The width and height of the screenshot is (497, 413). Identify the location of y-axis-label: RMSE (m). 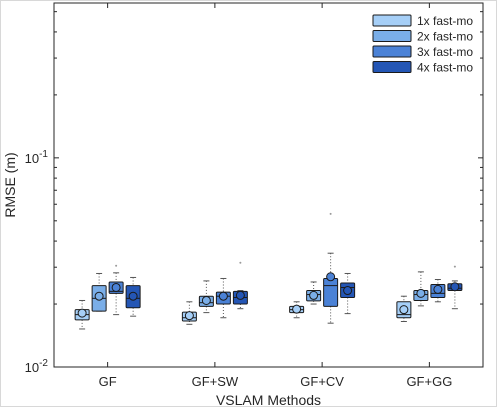
(10, 184).